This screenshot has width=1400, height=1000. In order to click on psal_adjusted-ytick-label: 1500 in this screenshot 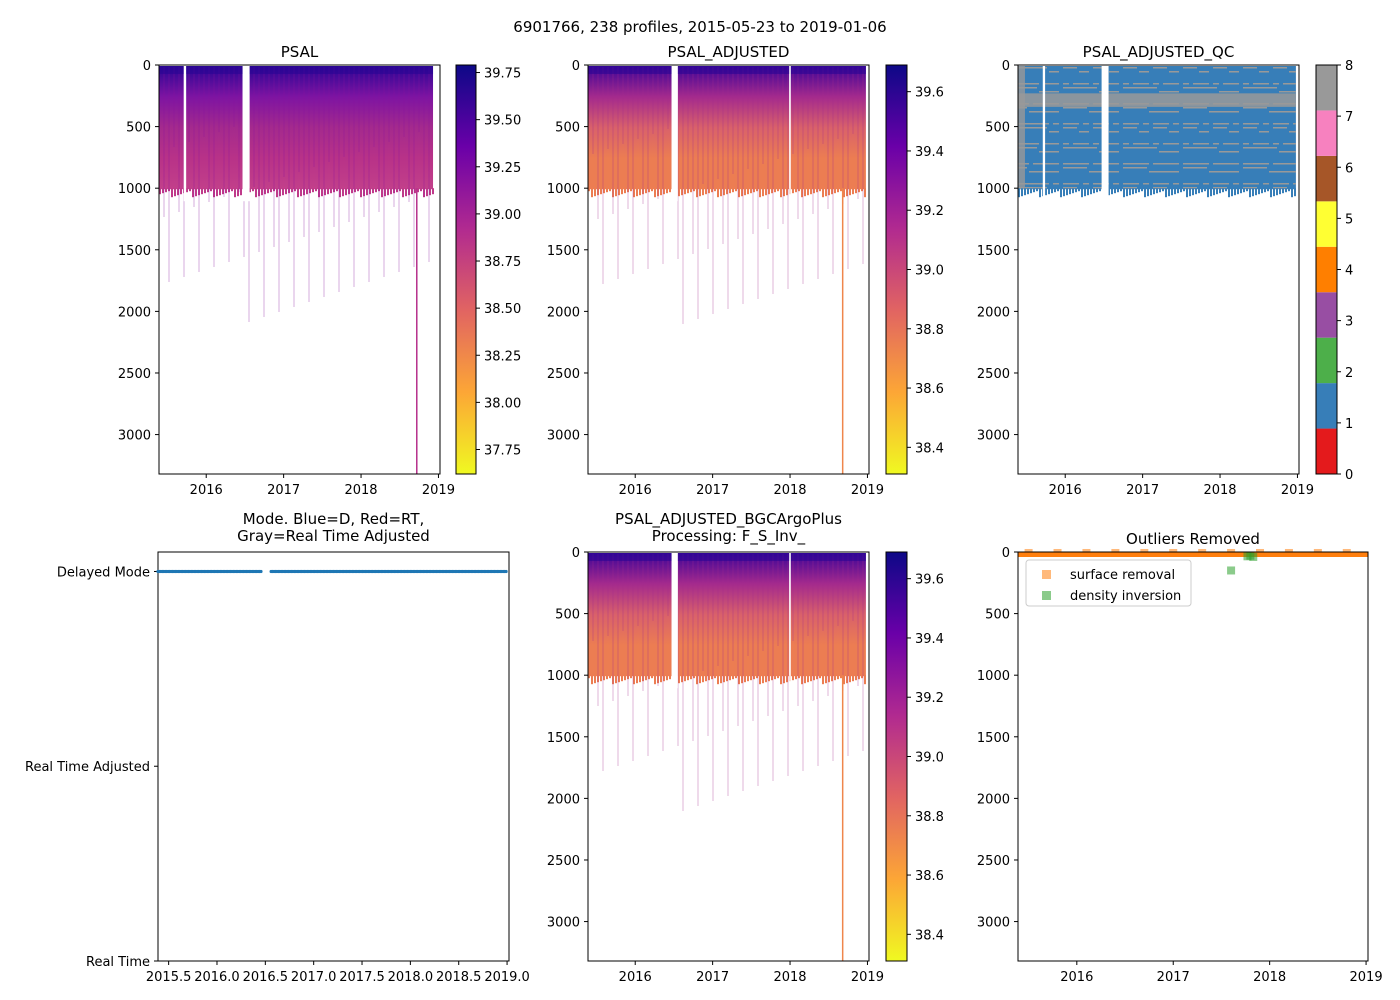, I will do `click(563, 251)`.